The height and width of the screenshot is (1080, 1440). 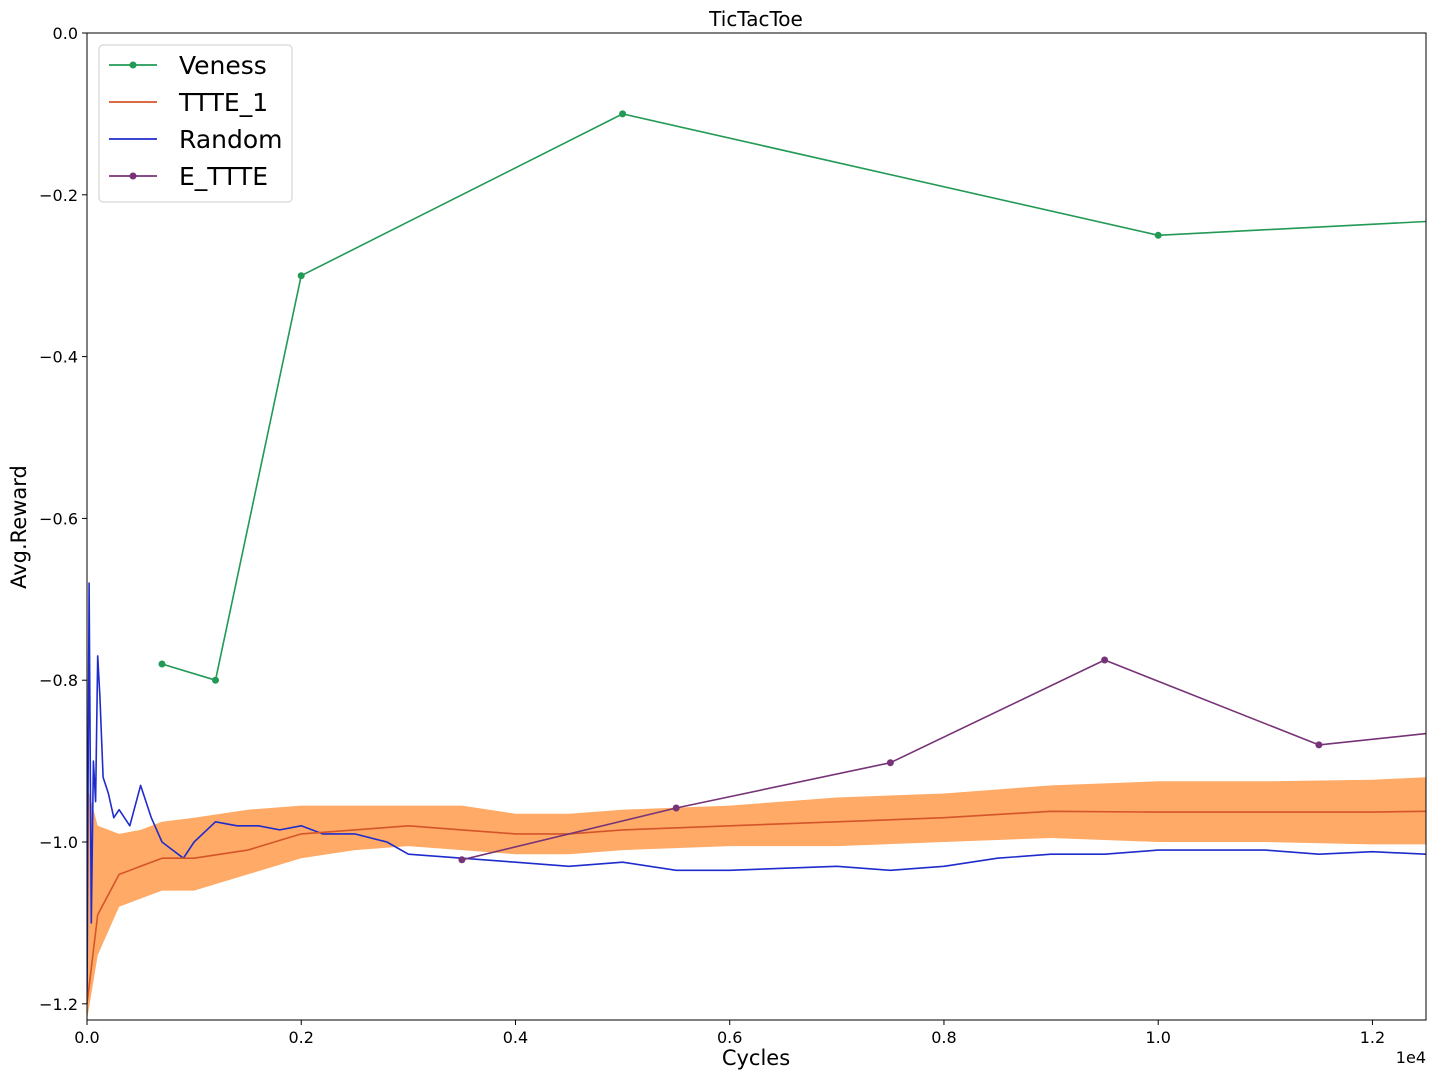 I want to click on legend-box, so click(x=195, y=123).